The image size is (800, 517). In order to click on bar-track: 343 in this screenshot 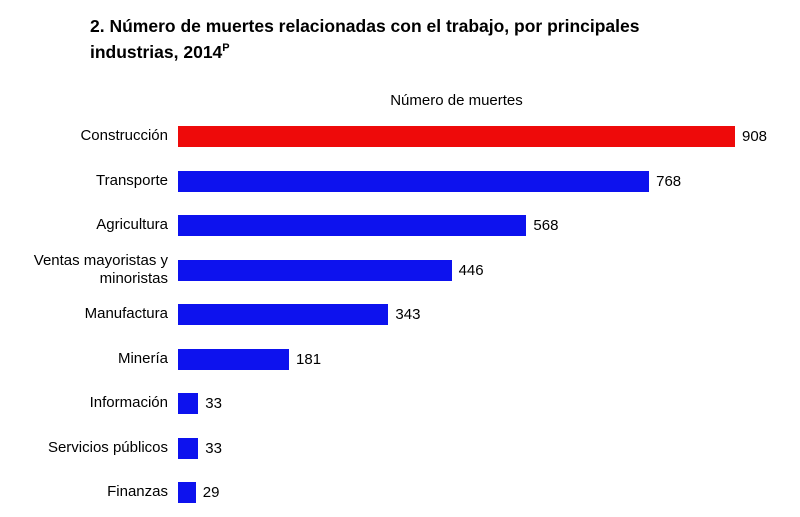, I will do `click(489, 315)`.